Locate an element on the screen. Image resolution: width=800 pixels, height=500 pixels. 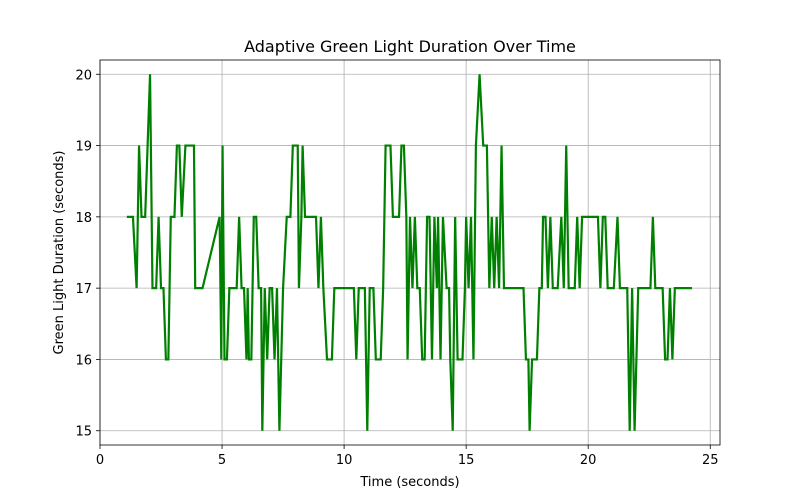
x-tick-label: 0 is located at coordinates (100, 460).